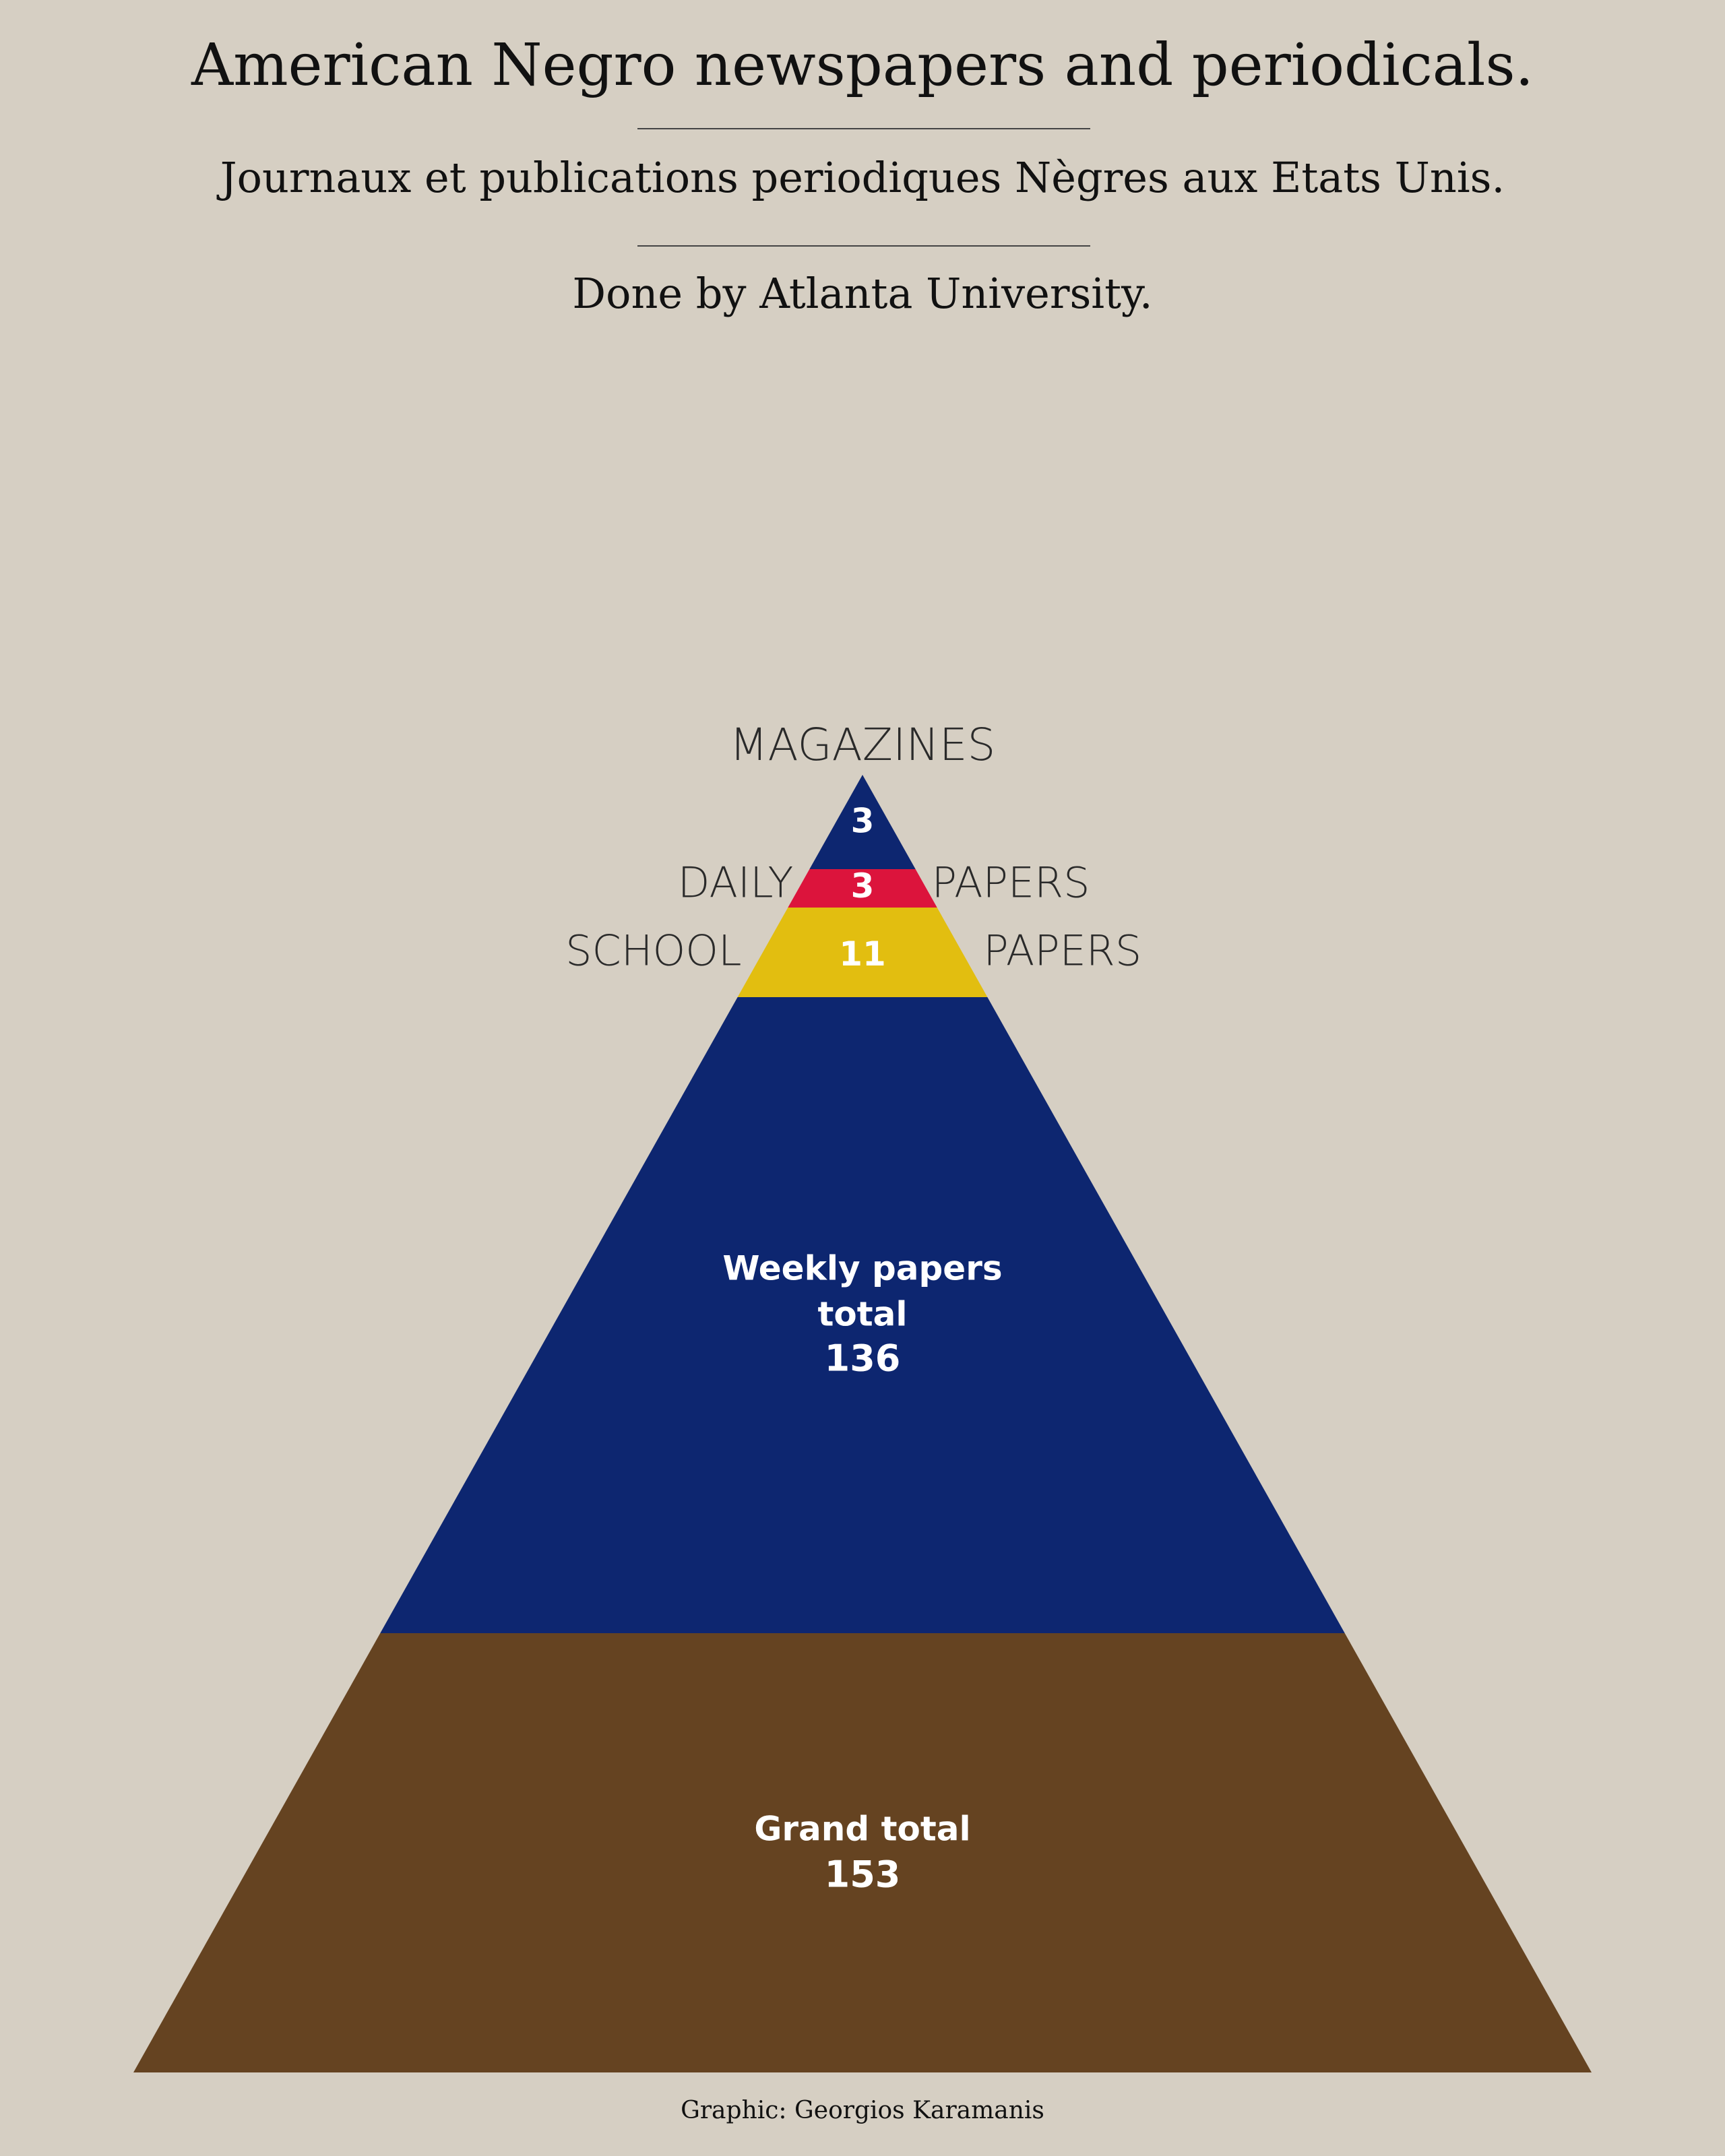 This screenshot has width=1725, height=2156. I want to click on credit-line: Done by Atlanta University., so click(862, 293).